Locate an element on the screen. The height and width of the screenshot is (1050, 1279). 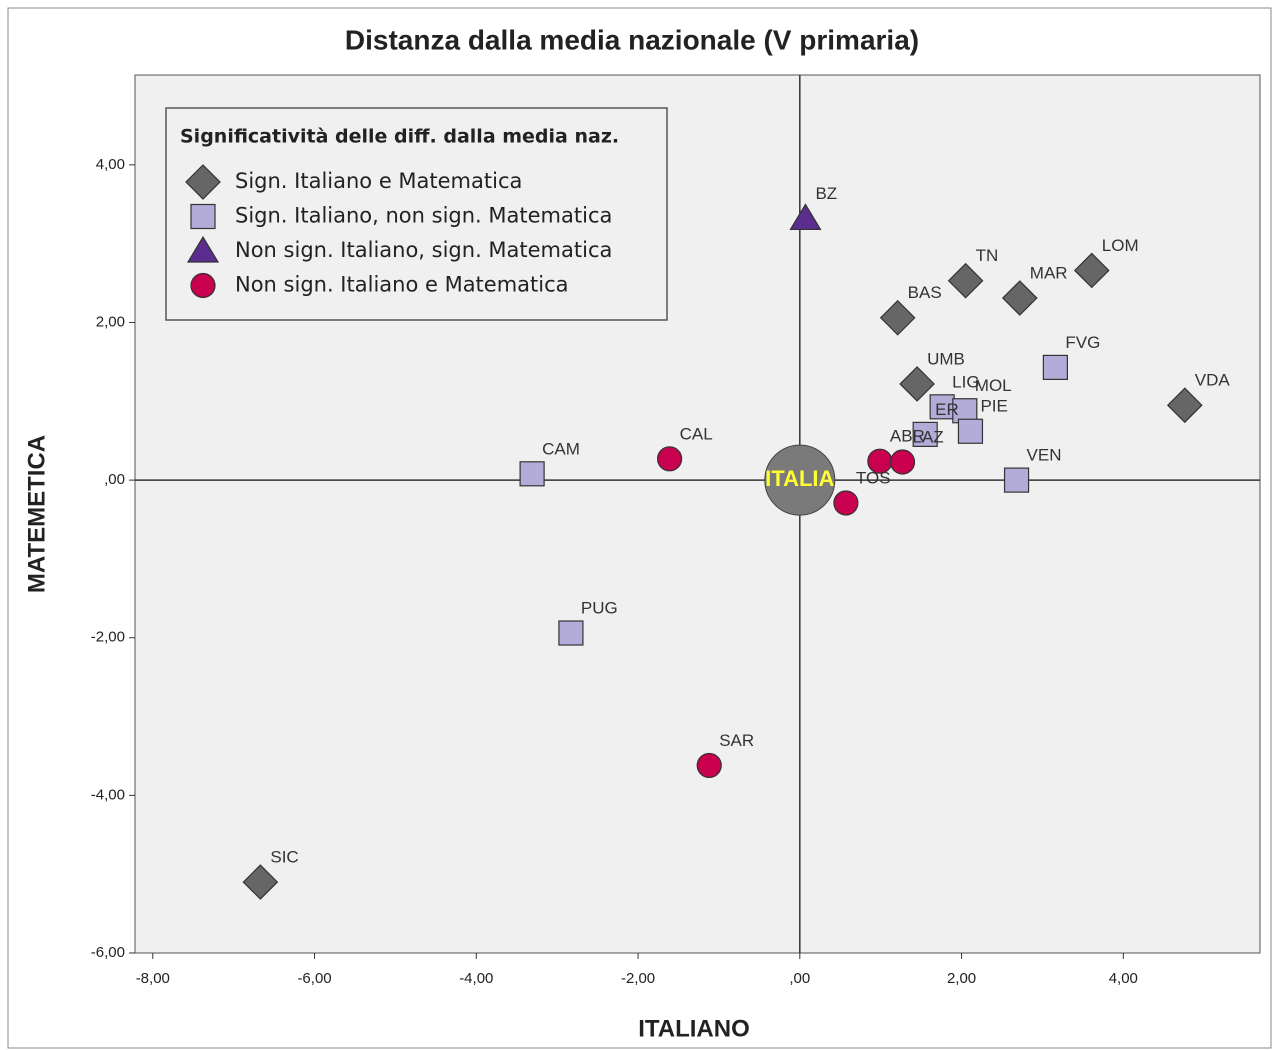
point-label: SAR is located at coordinates (736, 740).